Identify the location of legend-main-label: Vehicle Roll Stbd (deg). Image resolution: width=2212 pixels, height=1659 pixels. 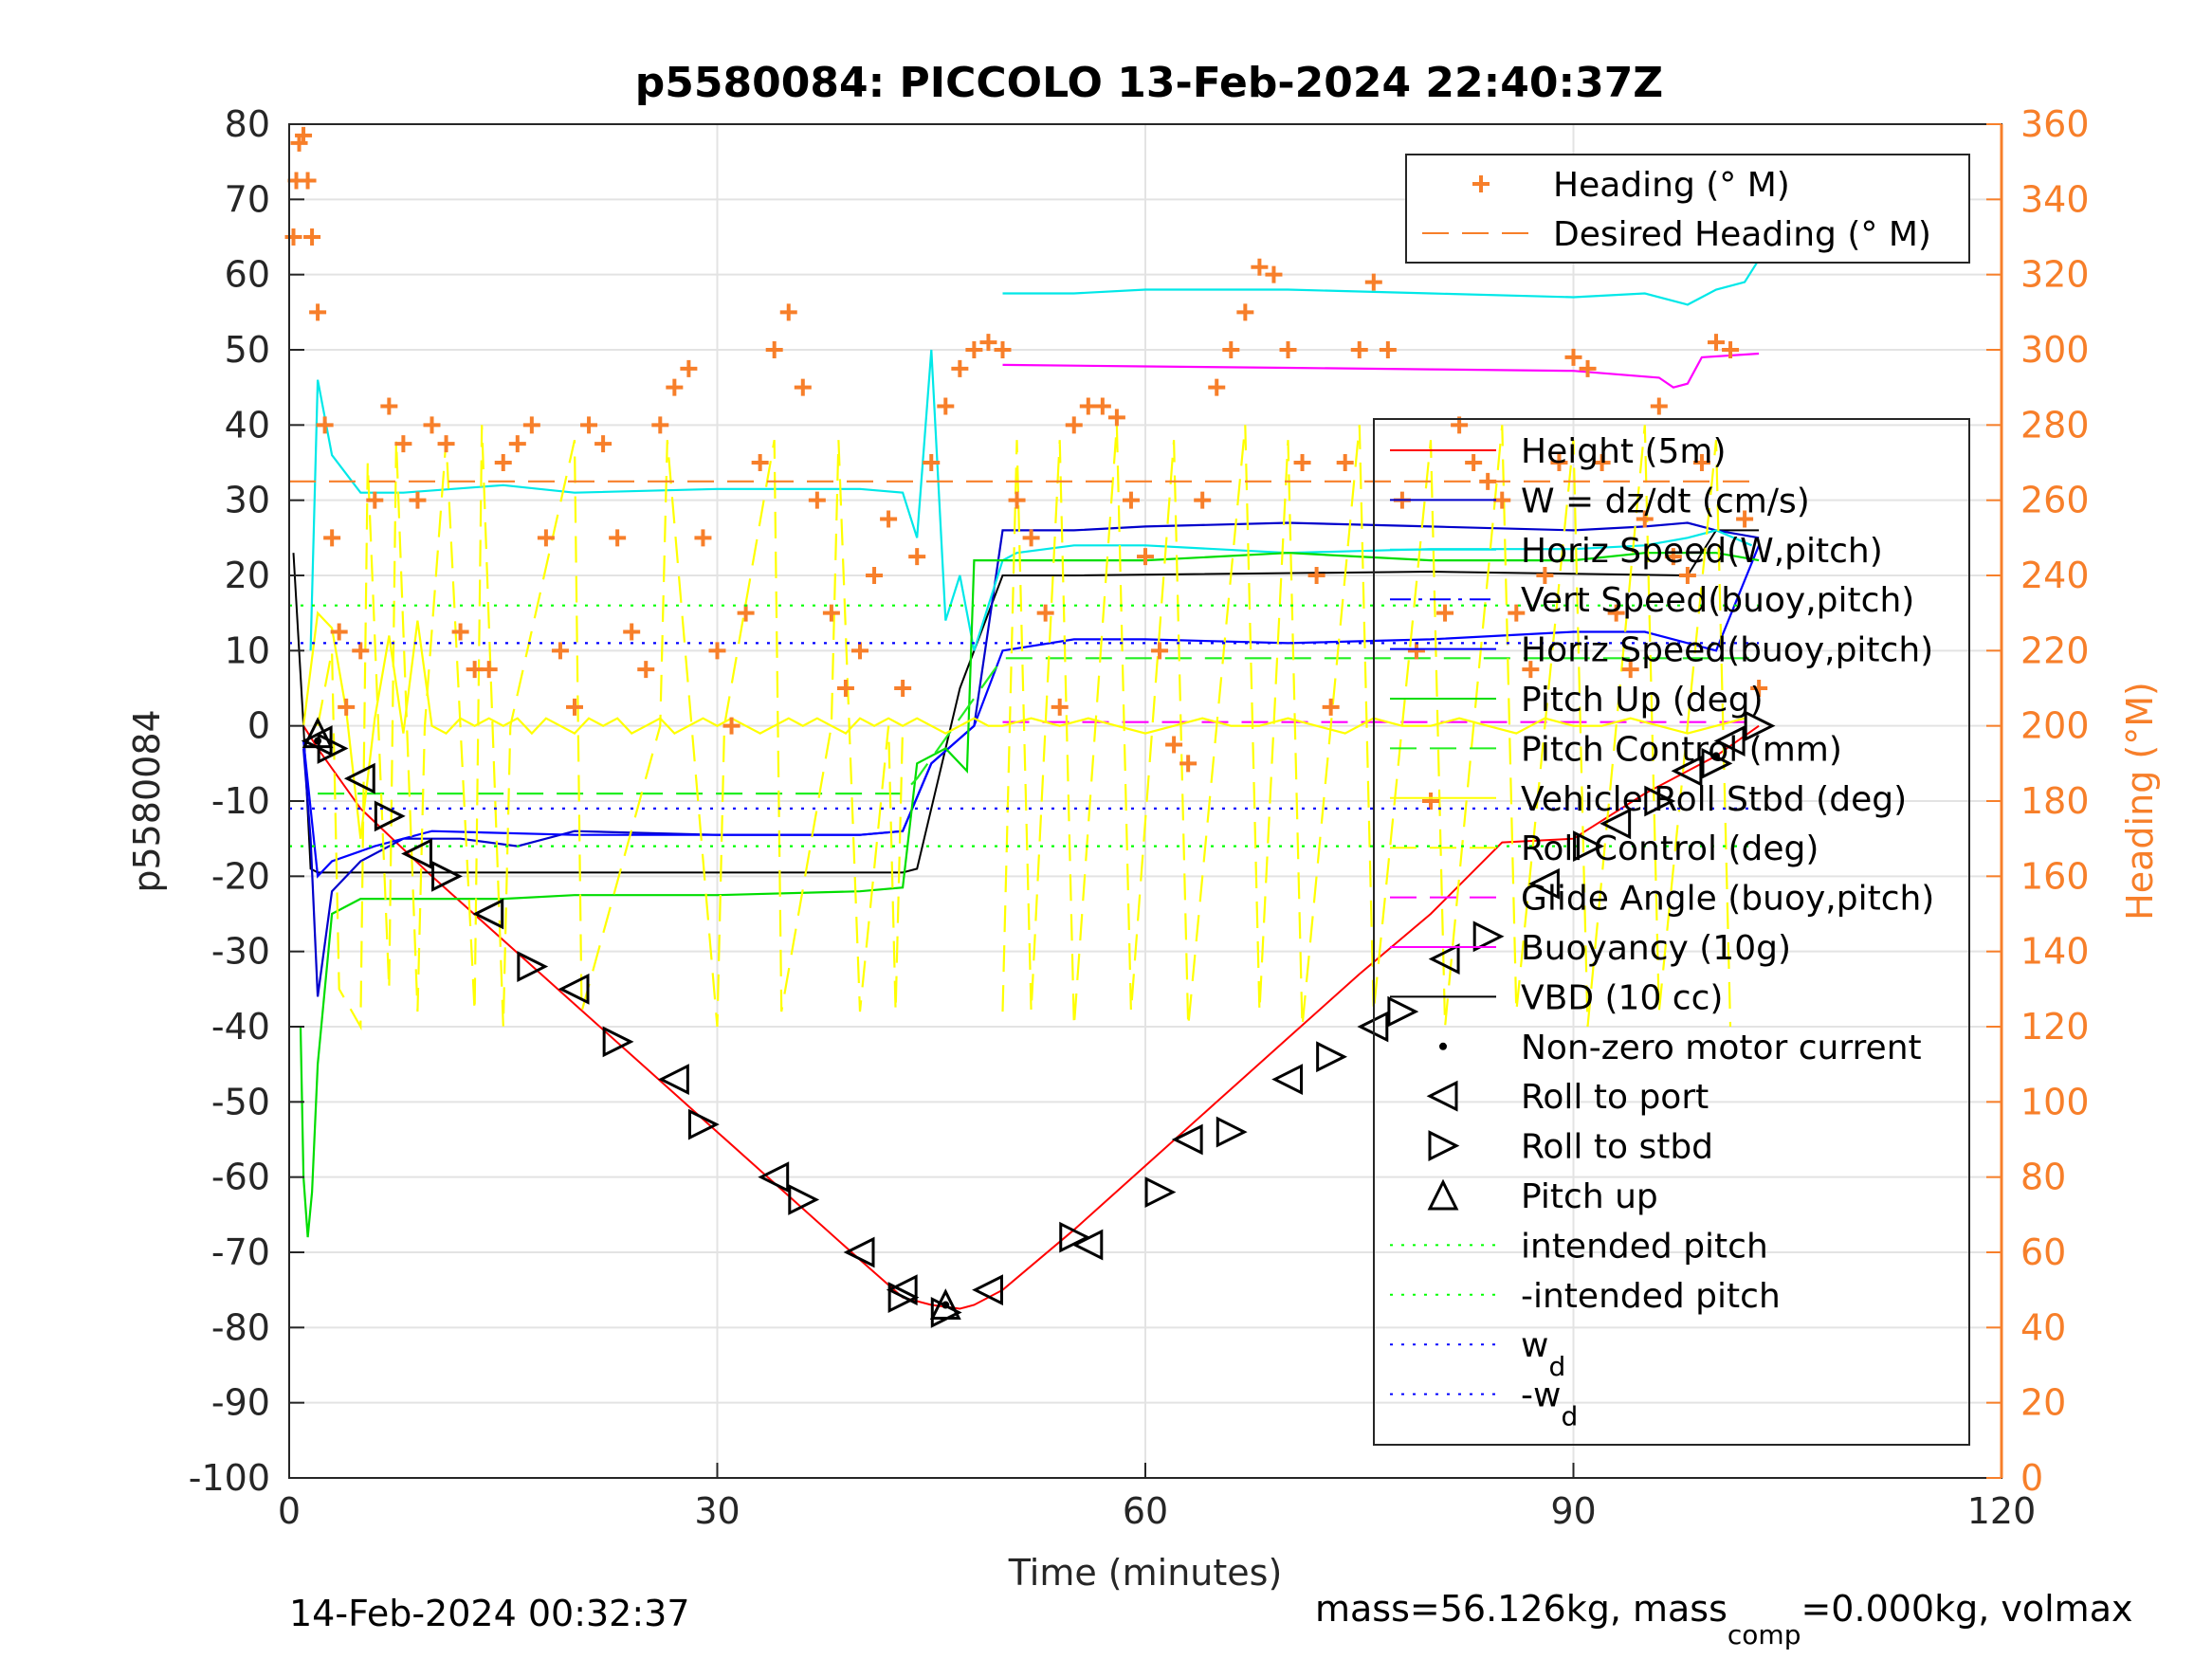
(1714, 799).